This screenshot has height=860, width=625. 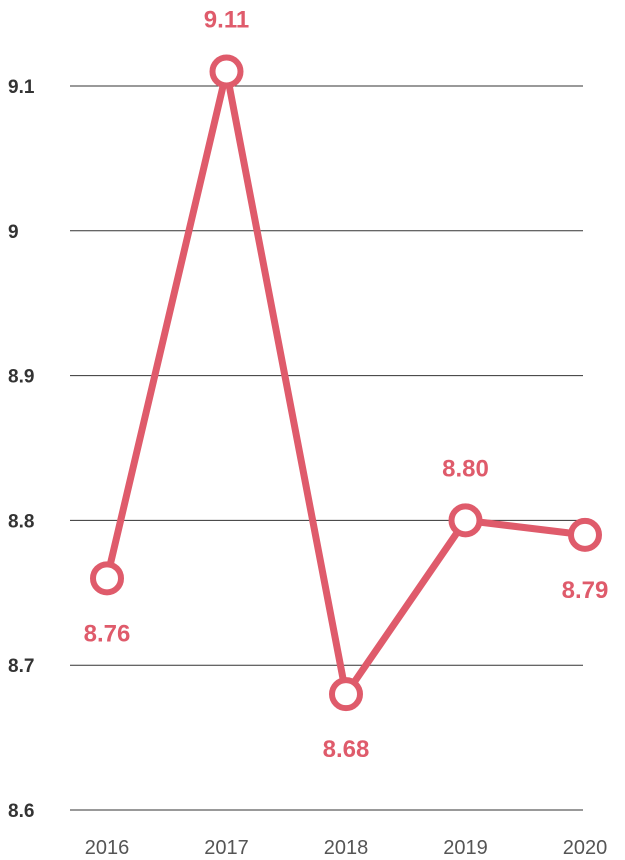 I want to click on x-tick-label: 2019, so click(x=465, y=848).